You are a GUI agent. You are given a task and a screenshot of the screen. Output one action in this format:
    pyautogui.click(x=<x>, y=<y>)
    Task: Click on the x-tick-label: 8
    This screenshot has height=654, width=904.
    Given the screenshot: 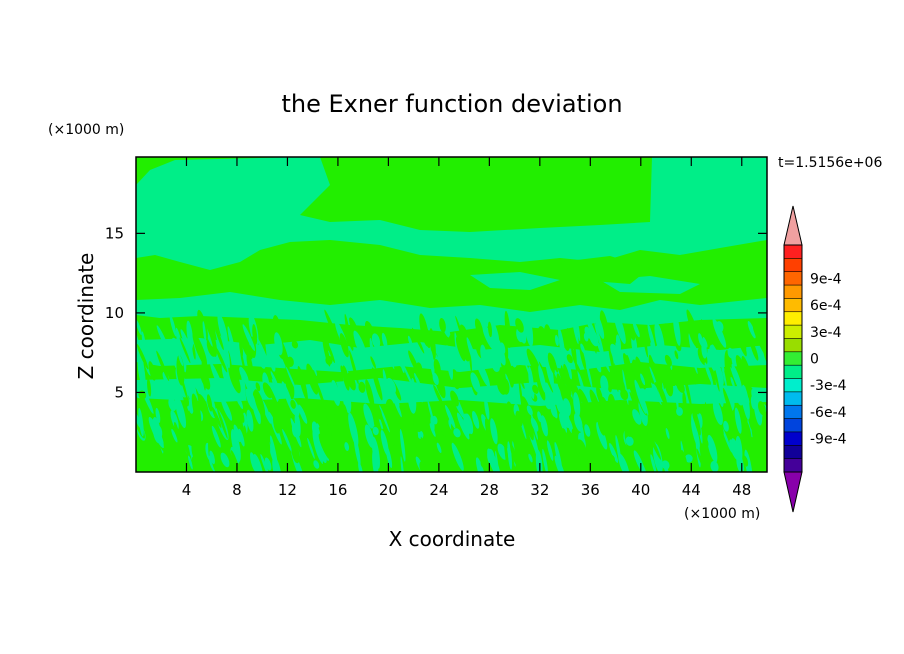 What is the action you would take?
    pyautogui.click(x=237, y=490)
    